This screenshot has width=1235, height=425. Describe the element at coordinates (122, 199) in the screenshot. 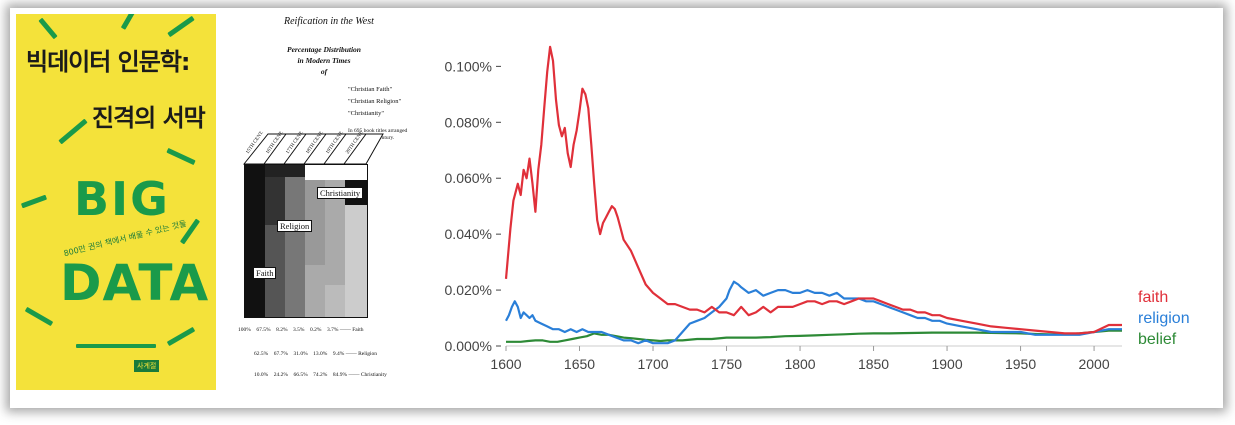

I see `cover-big-text: BIG` at that location.